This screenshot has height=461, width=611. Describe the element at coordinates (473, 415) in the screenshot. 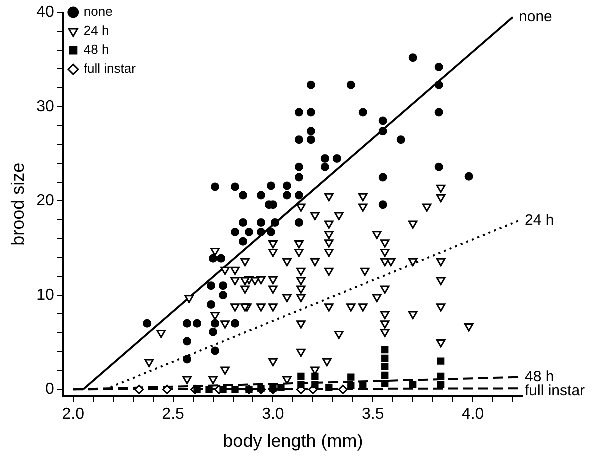

I see `x-tick-label: 4.0` at that location.